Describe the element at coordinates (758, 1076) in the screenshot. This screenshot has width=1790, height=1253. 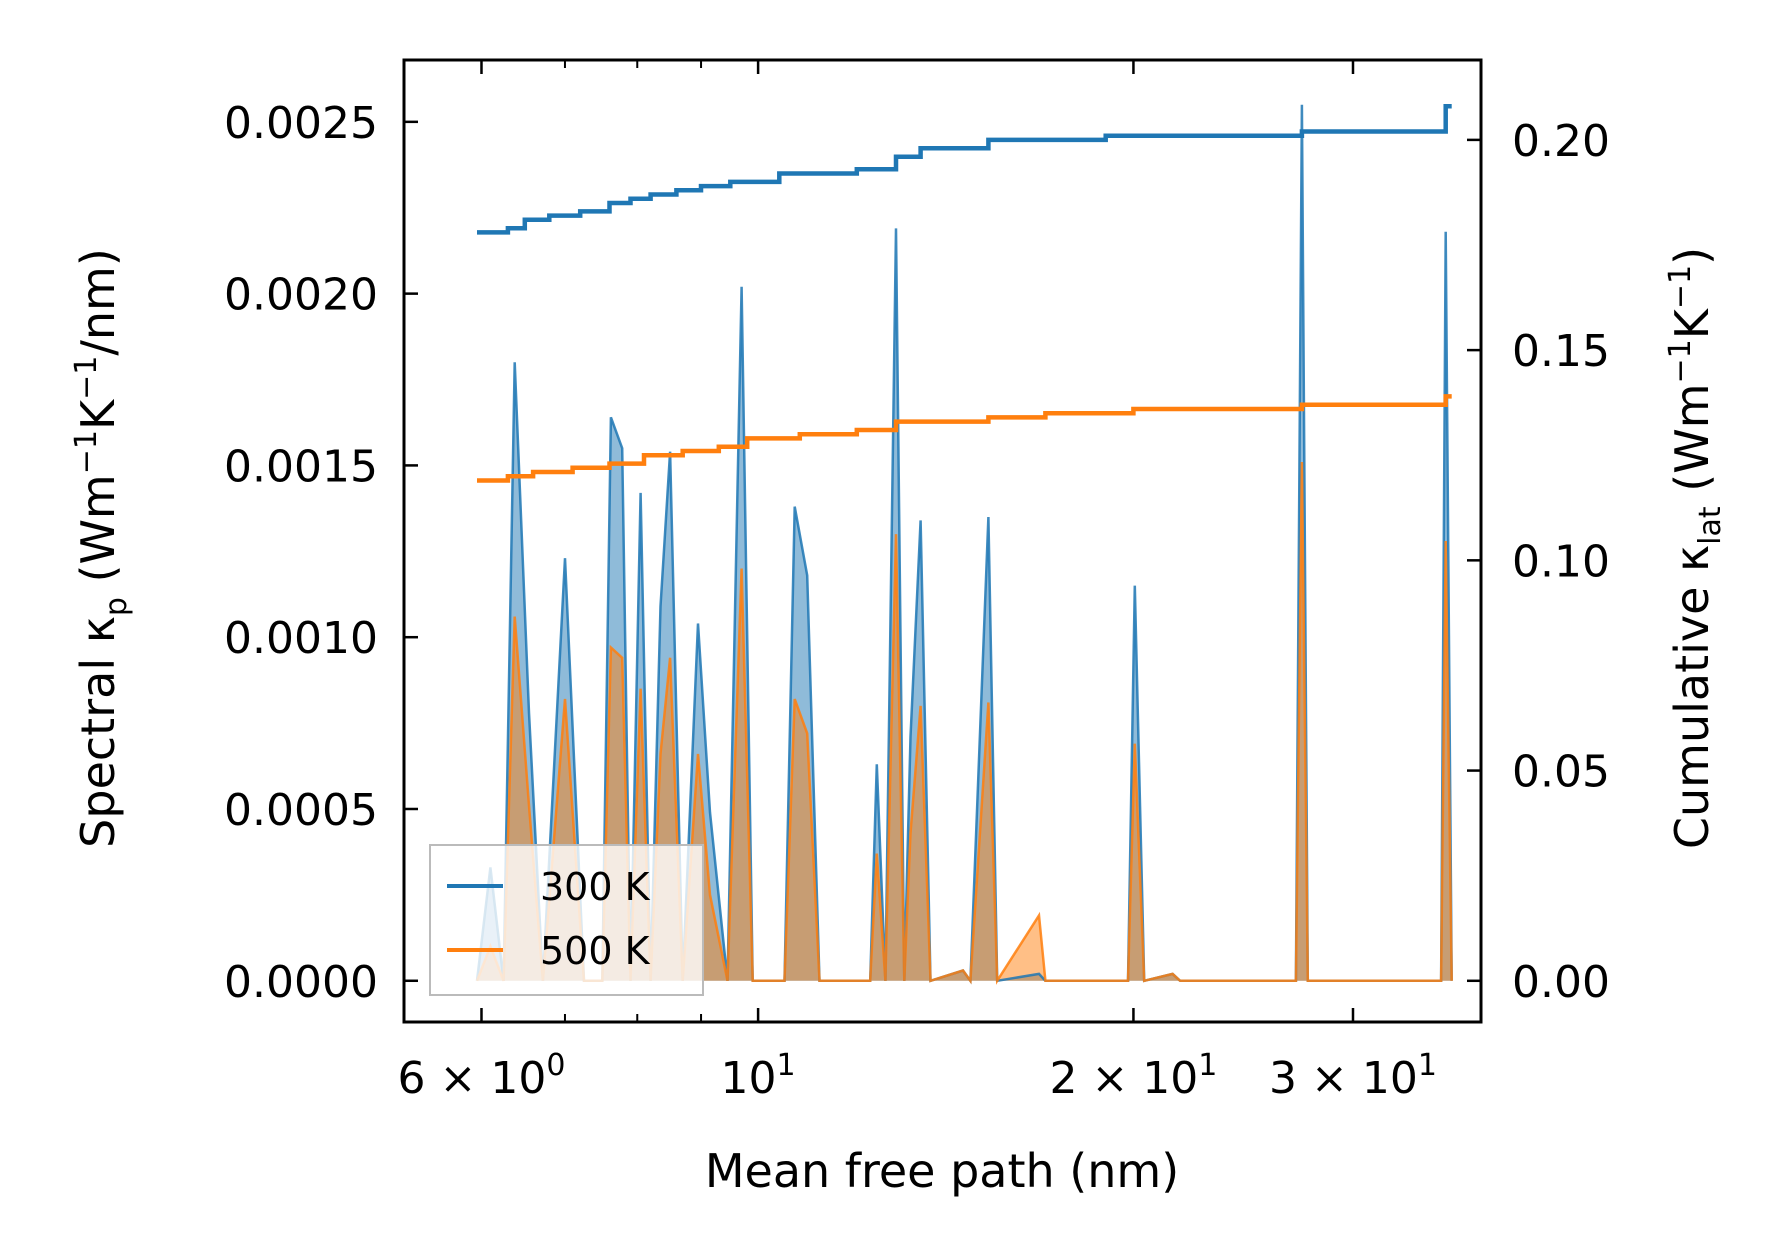
I see `x-tick-label: 101` at that location.